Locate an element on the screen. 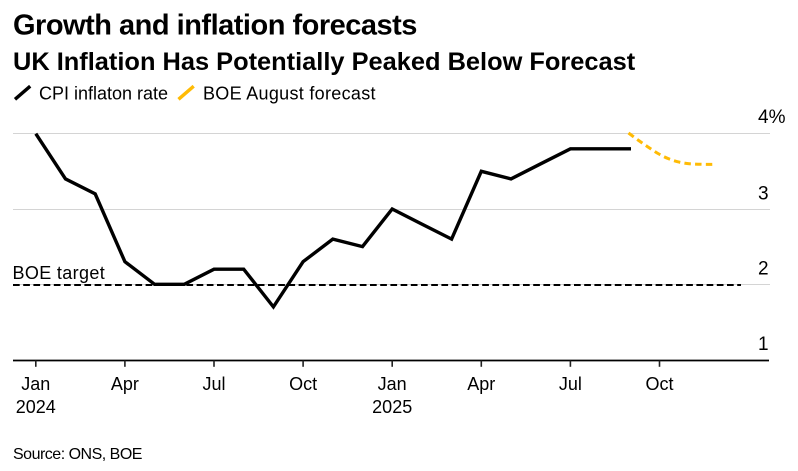  svg-text: 2 is located at coordinates (763, 268).